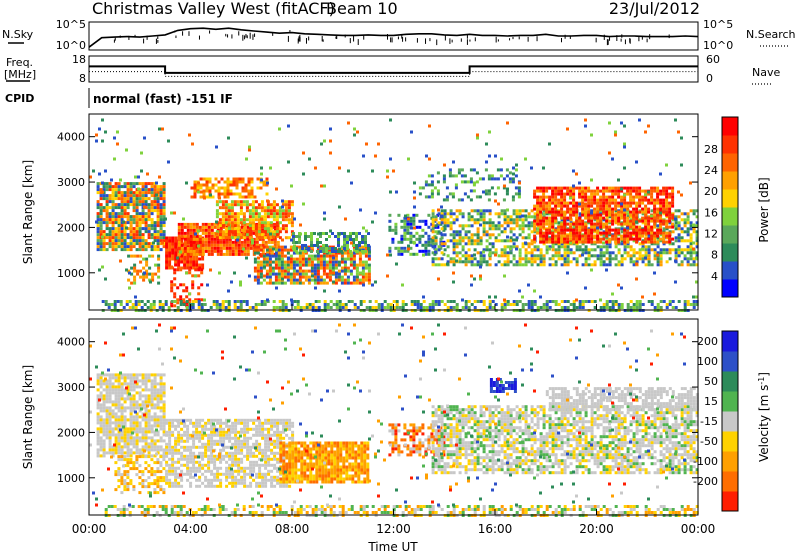  What do you see at coordinates (711, 149) in the screenshot?
I see `power-colorbar-tick-label: 28` at bounding box center [711, 149].